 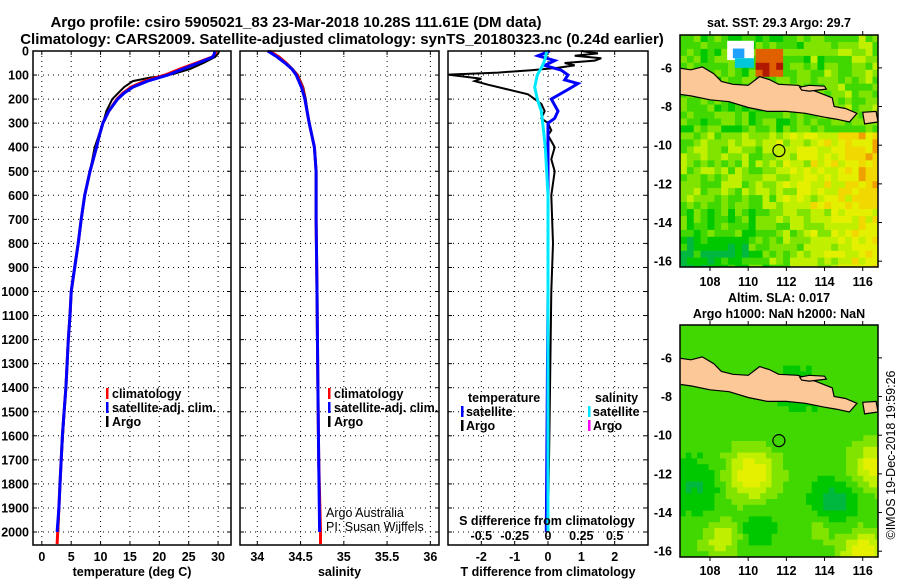 I want to click on land-polygon, so click(x=870, y=407).